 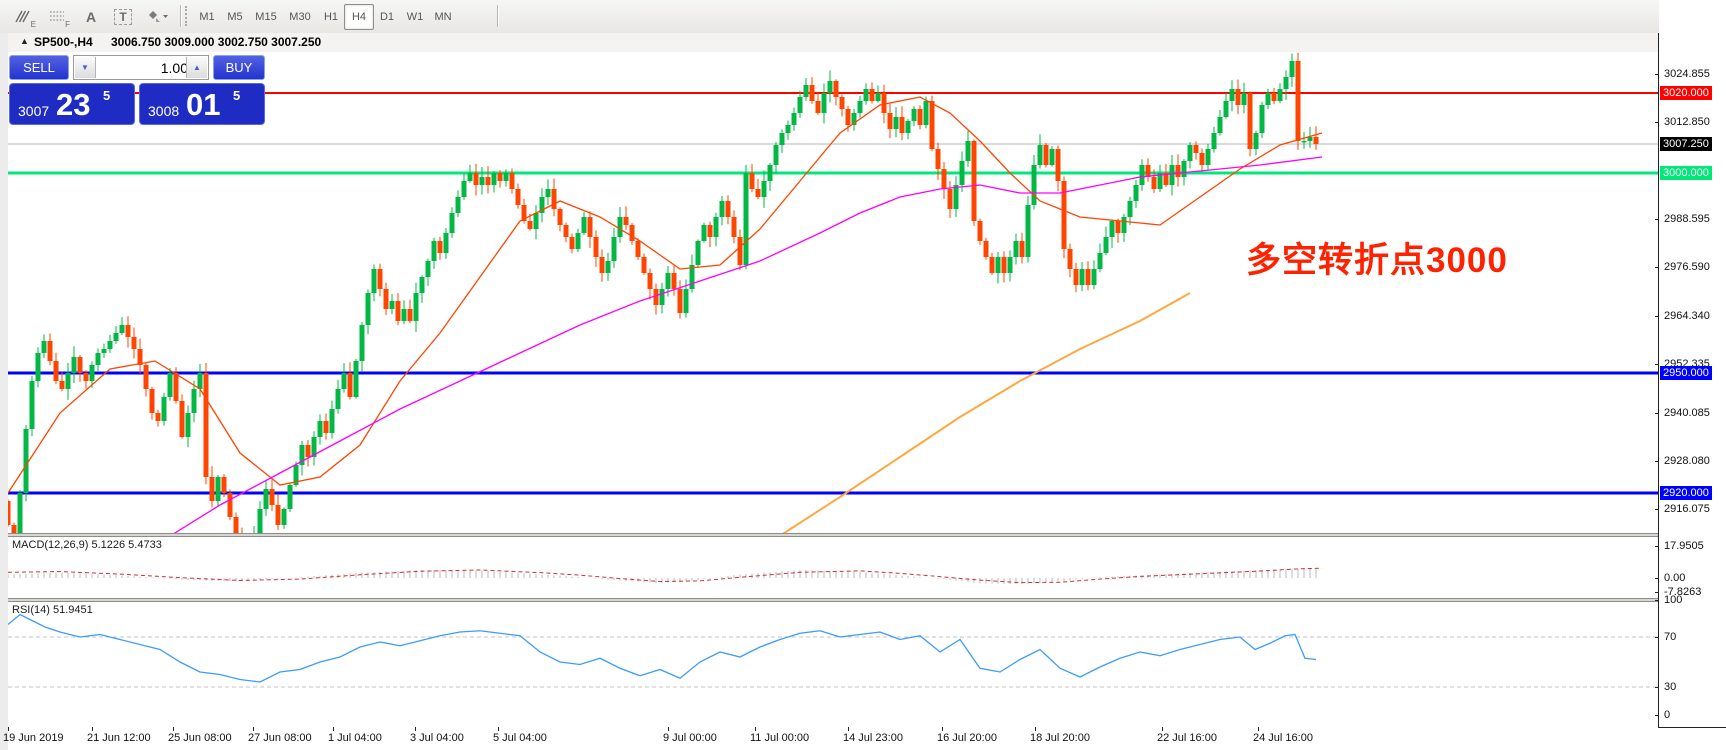 I want to click on axis-border, so click(x=1658, y=380).